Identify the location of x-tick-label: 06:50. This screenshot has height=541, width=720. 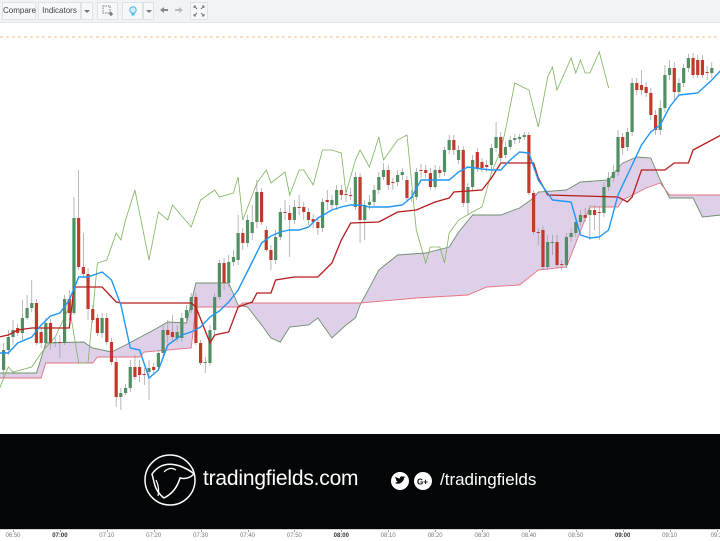
(13, 536).